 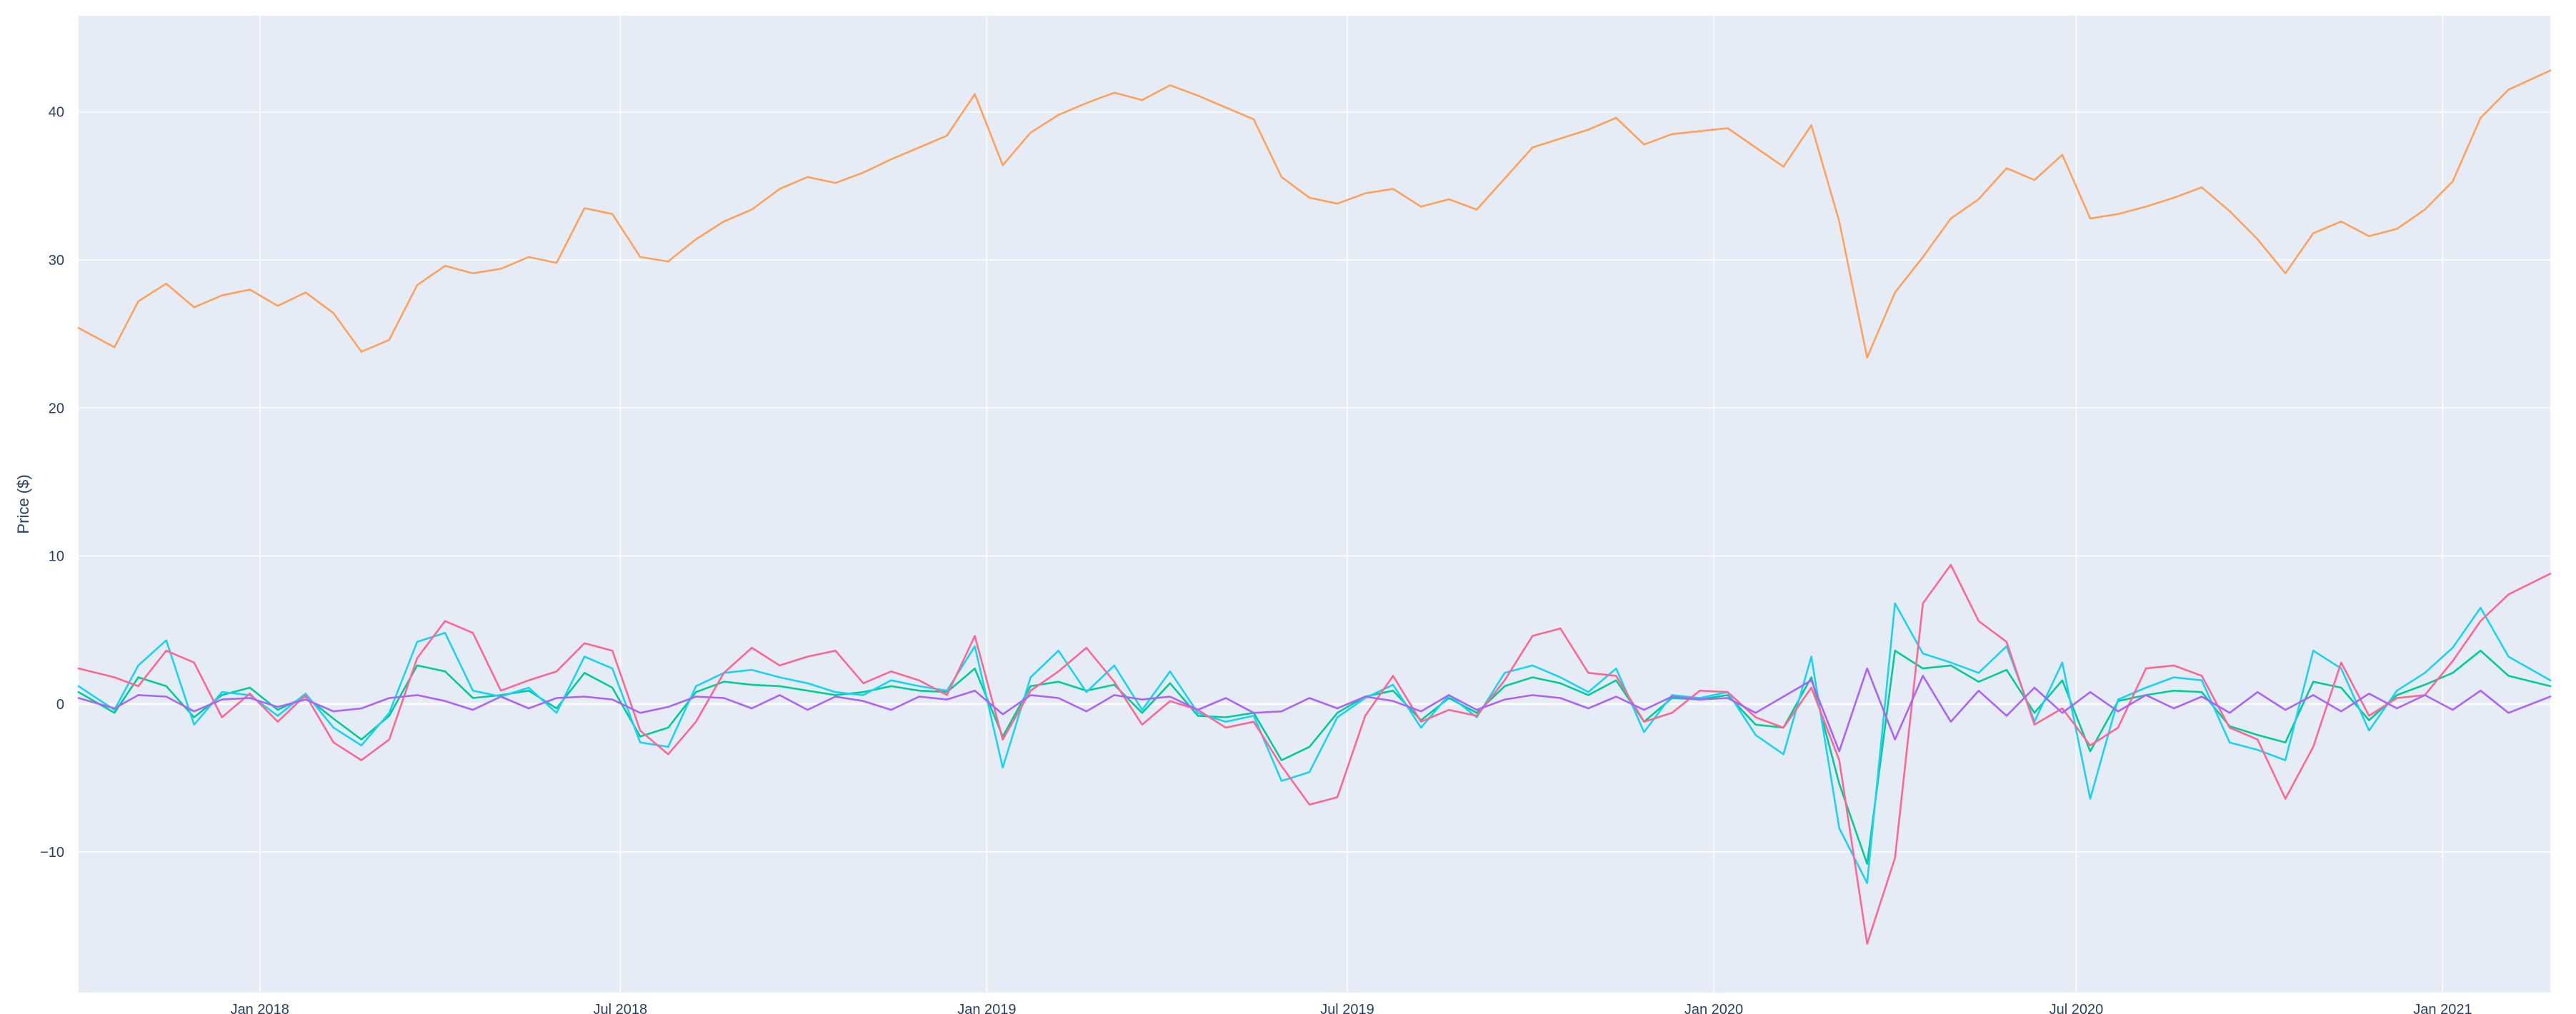 I want to click on x-tick-label: Jul 2020, so click(x=2077, y=1008).